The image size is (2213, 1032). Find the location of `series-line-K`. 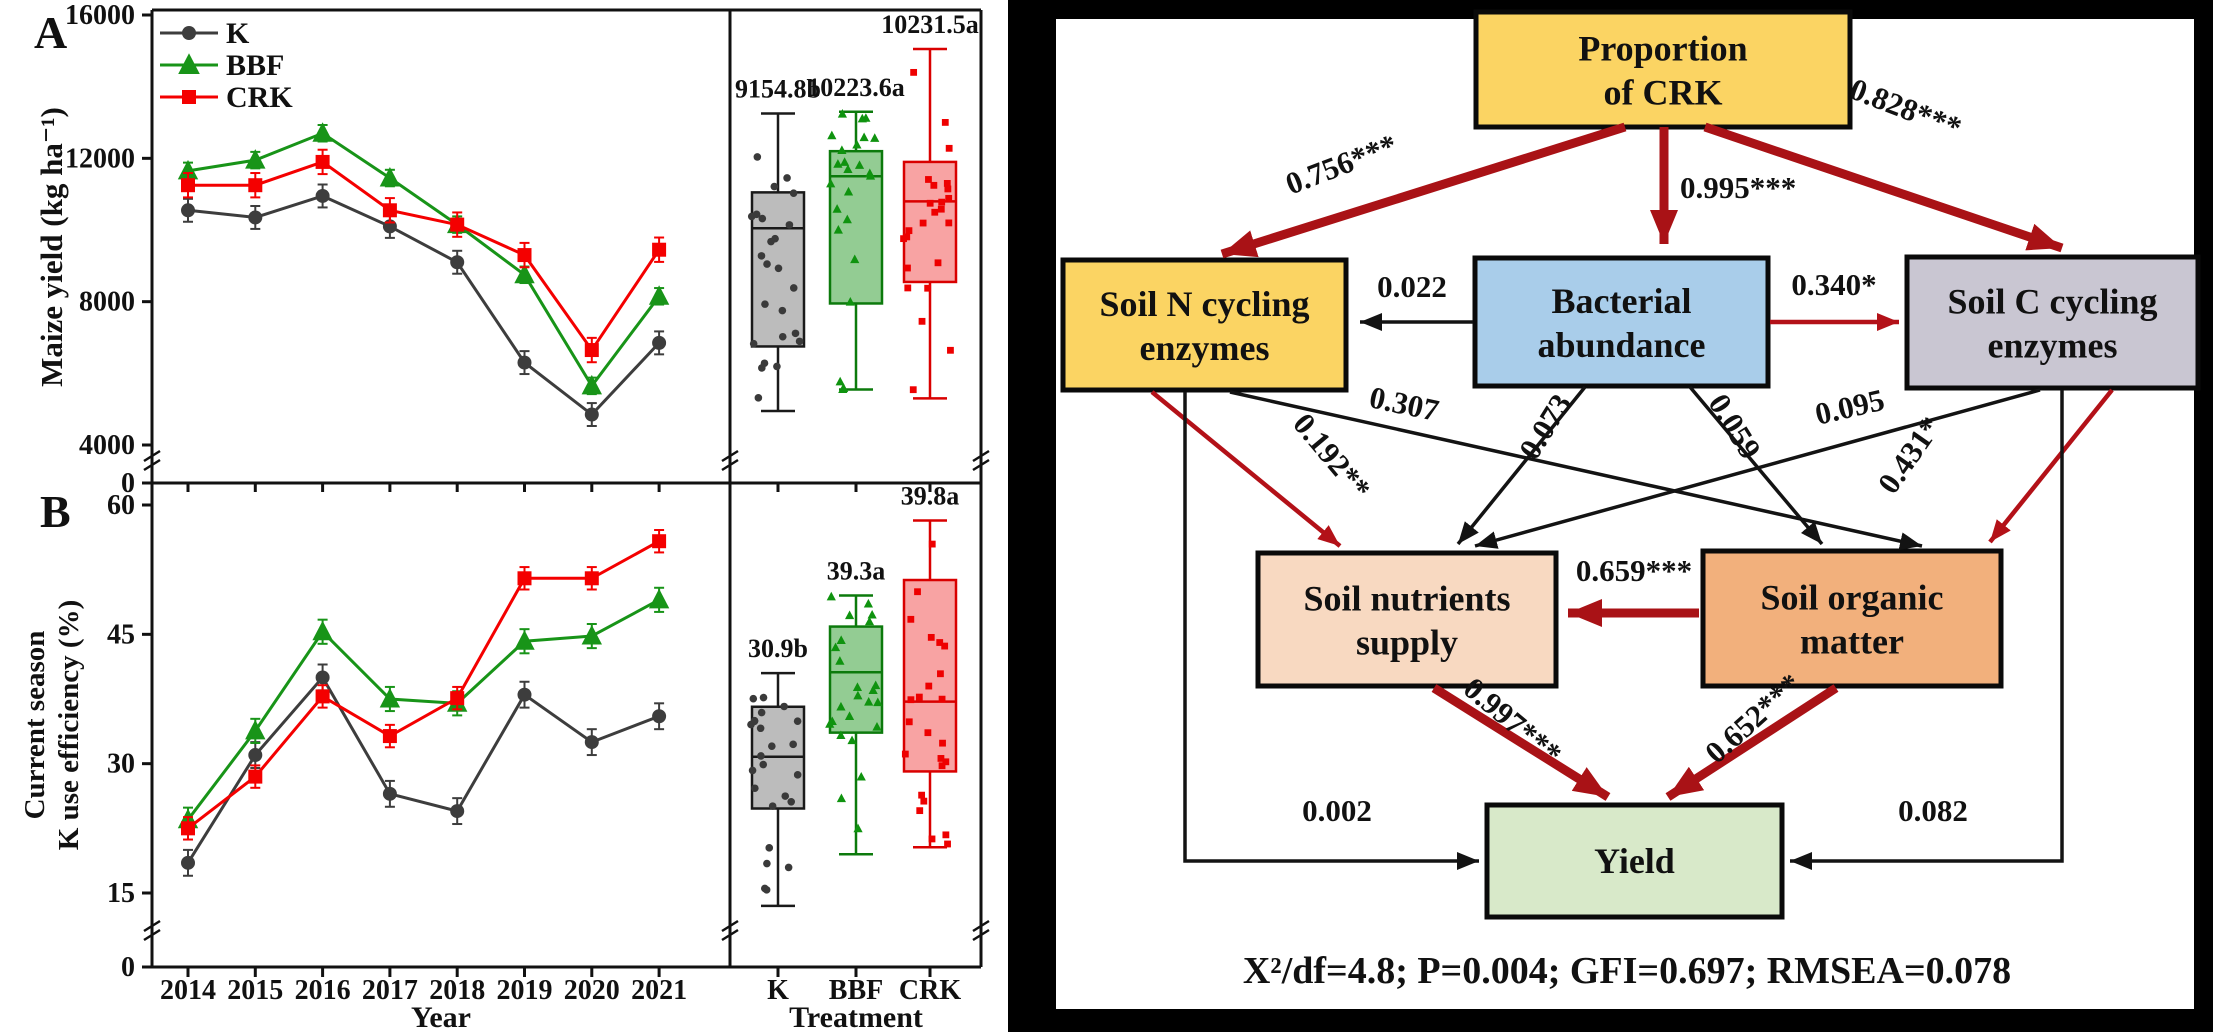

series-line-K is located at coordinates (424, 305).